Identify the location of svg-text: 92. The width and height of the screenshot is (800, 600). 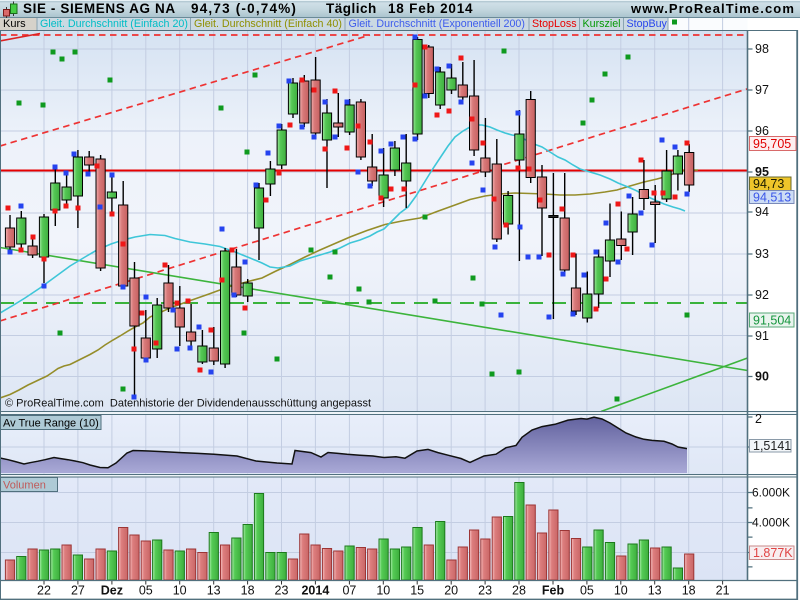
(762, 295).